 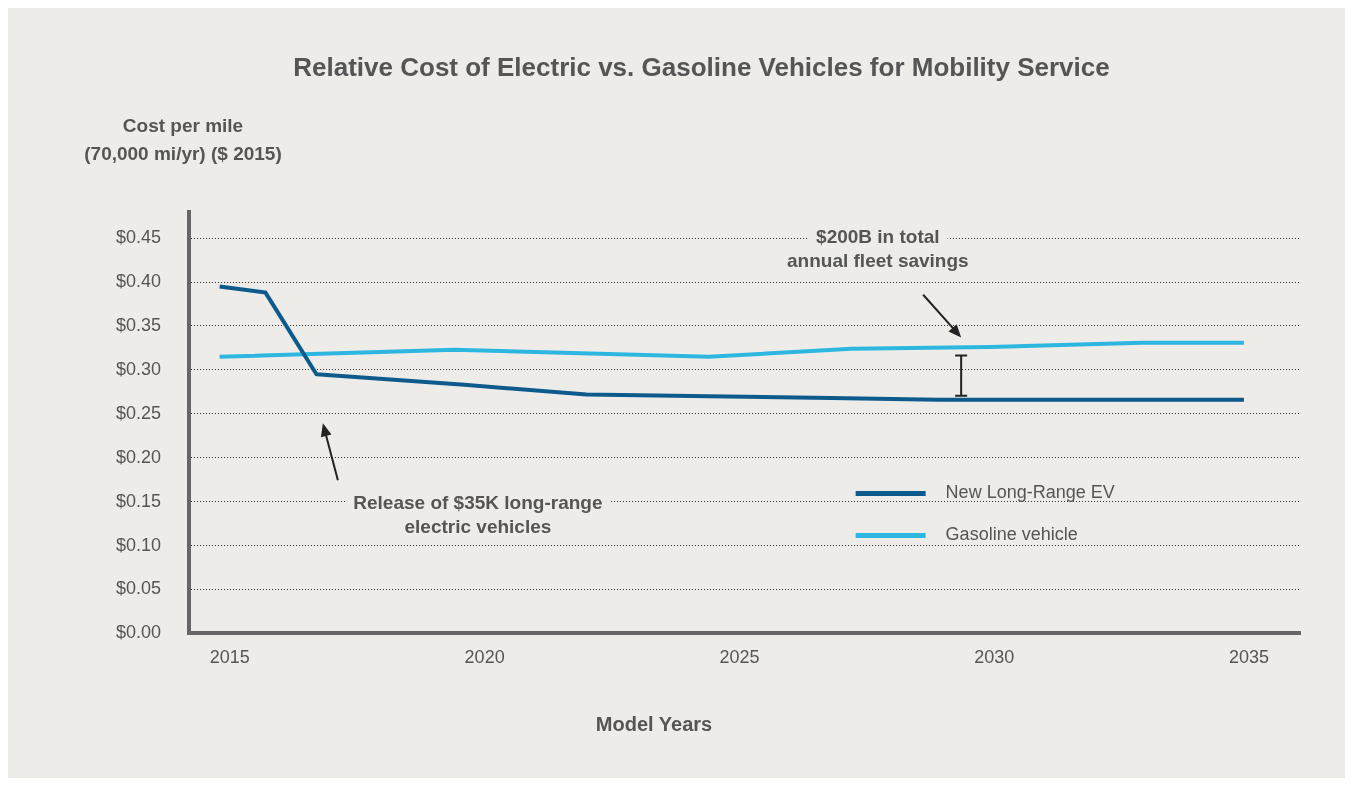 What do you see at coordinates (478, 514) in the screenshot?
I see `annotation: Release of $35K long-range electric vehicles` at bounding box center [478, 514].